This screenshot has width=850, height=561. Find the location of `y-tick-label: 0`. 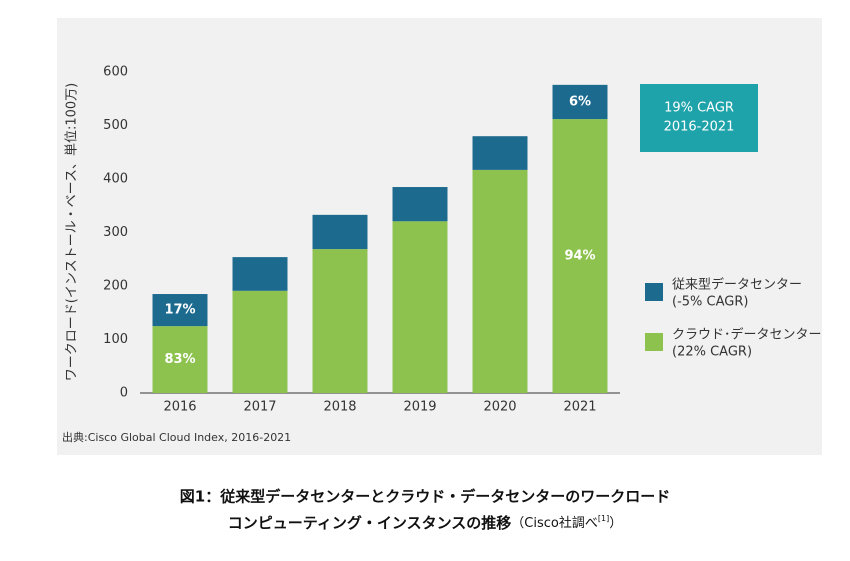

y-tick-label: 0 is located at coordinates (124, 393).